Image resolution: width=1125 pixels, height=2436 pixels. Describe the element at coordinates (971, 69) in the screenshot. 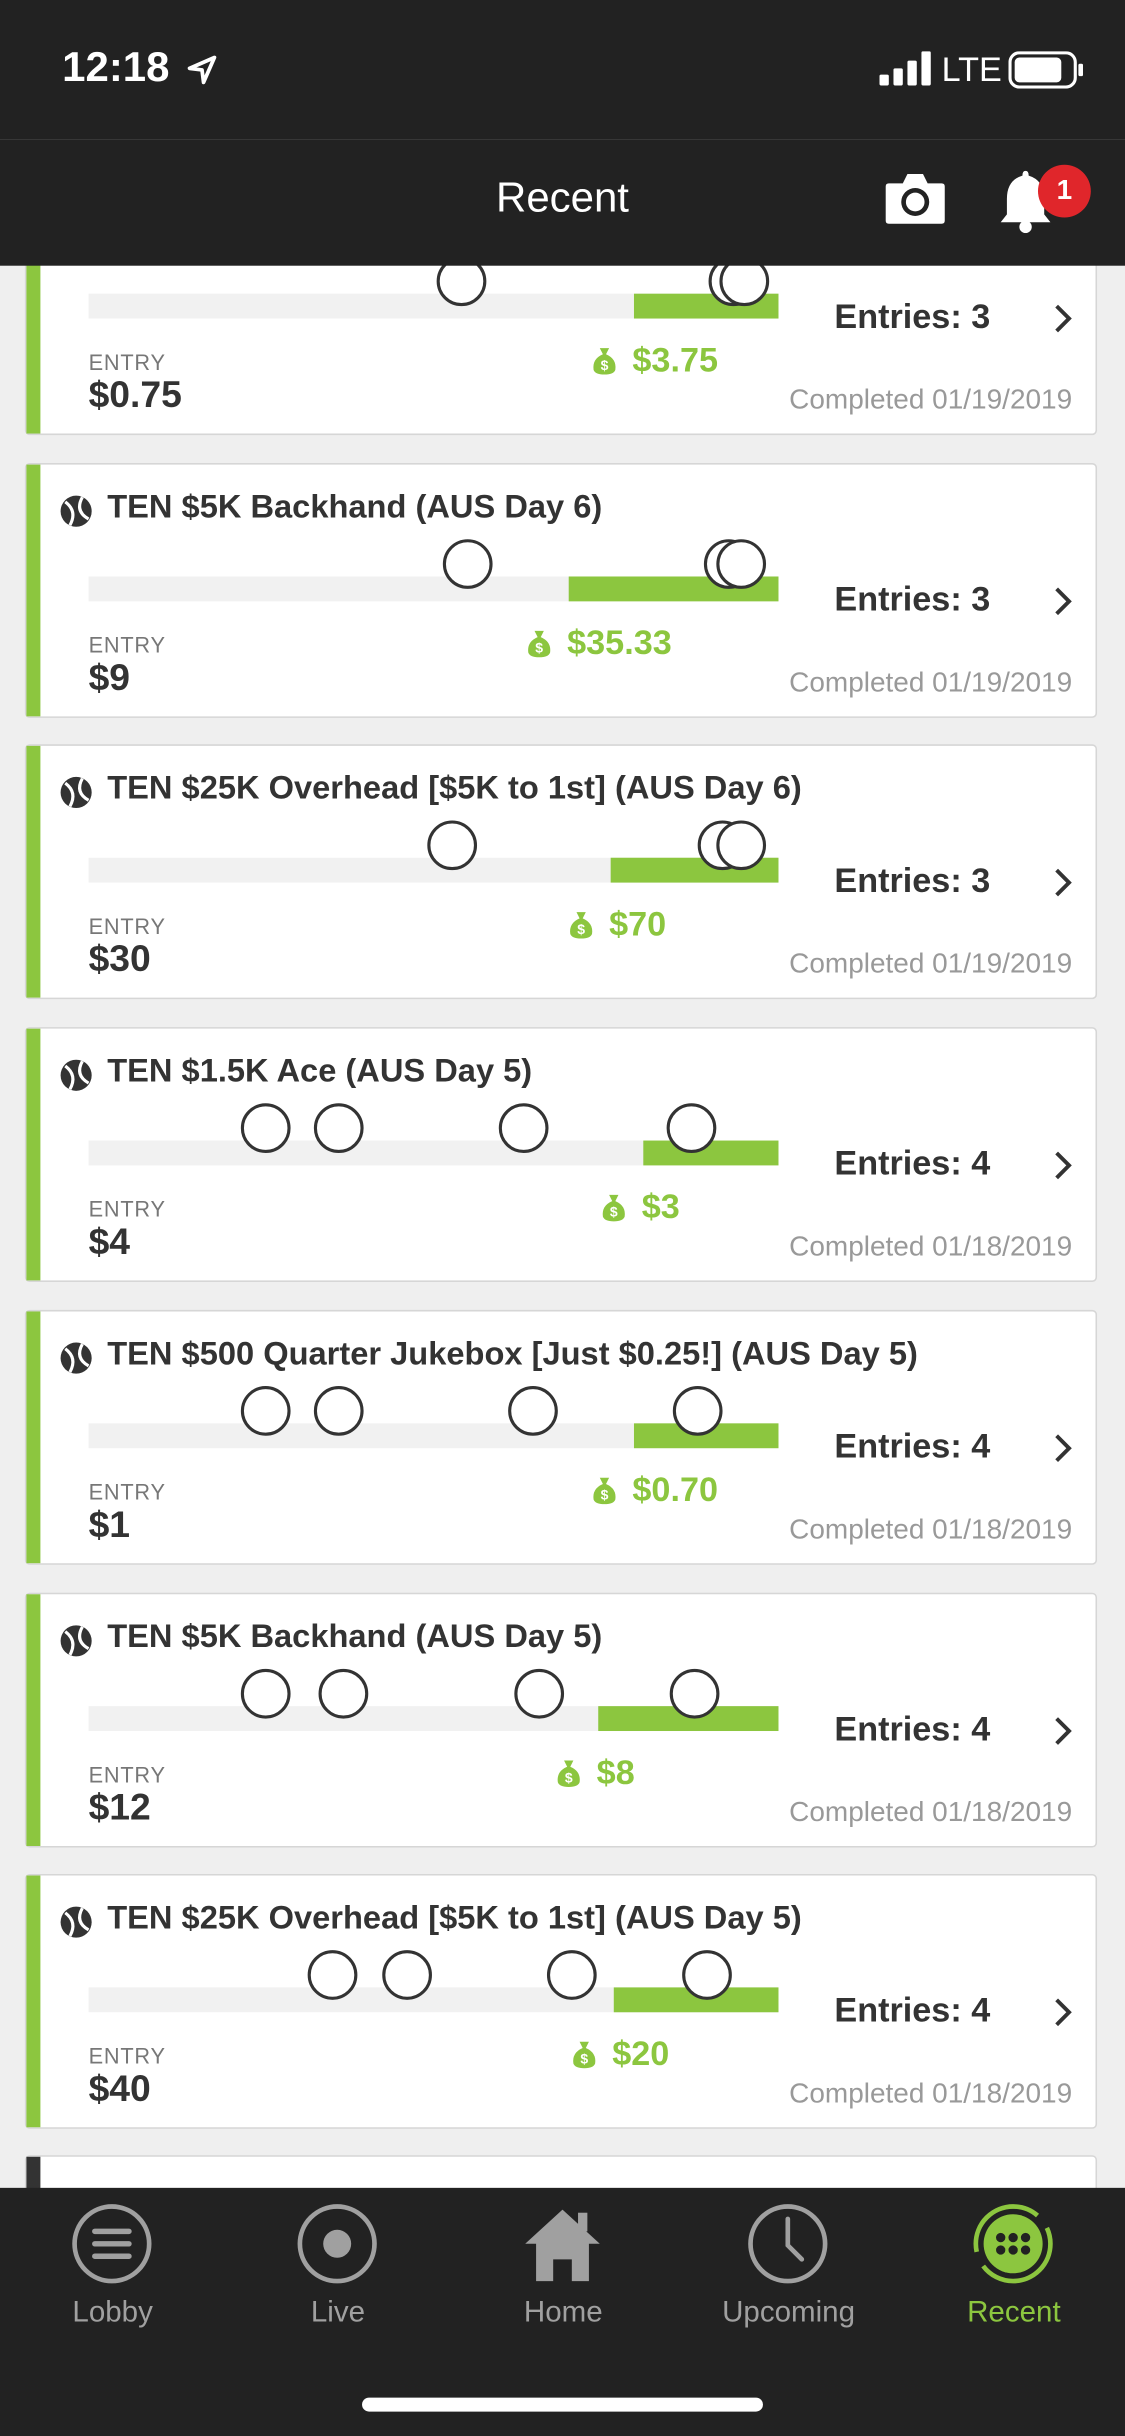

I see `network: LTE` at that location.